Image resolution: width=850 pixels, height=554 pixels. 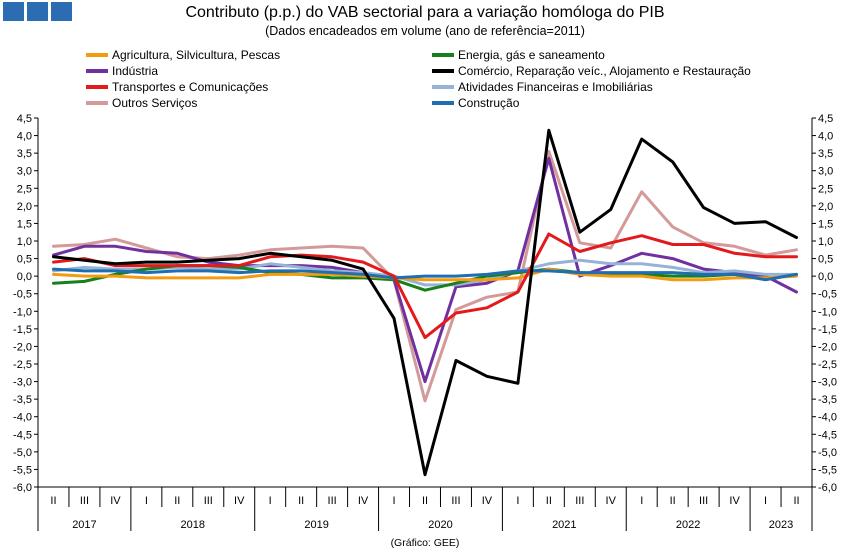 What do you see at coordinates (825, 189) in the screenshot?
I see `y-tick-label-right: 2,5` at bounding box center [825, 189].